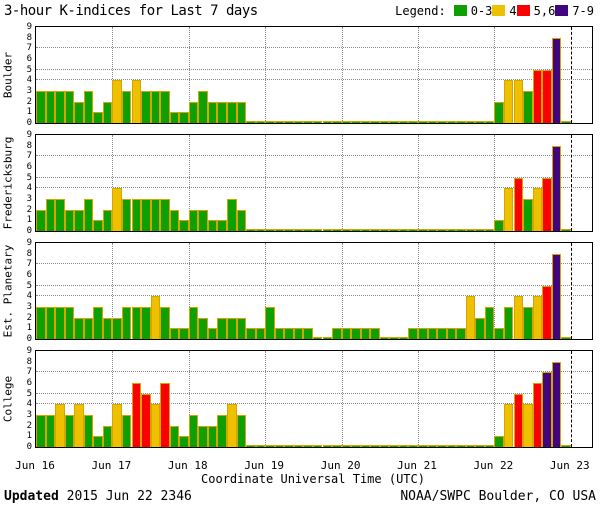 Image resolution: width=600 pixels, height=510 pixels. Describe the element at coordinates (417, 465) in the screenshot. I see `x-tick-label: Jun 21` at that location.